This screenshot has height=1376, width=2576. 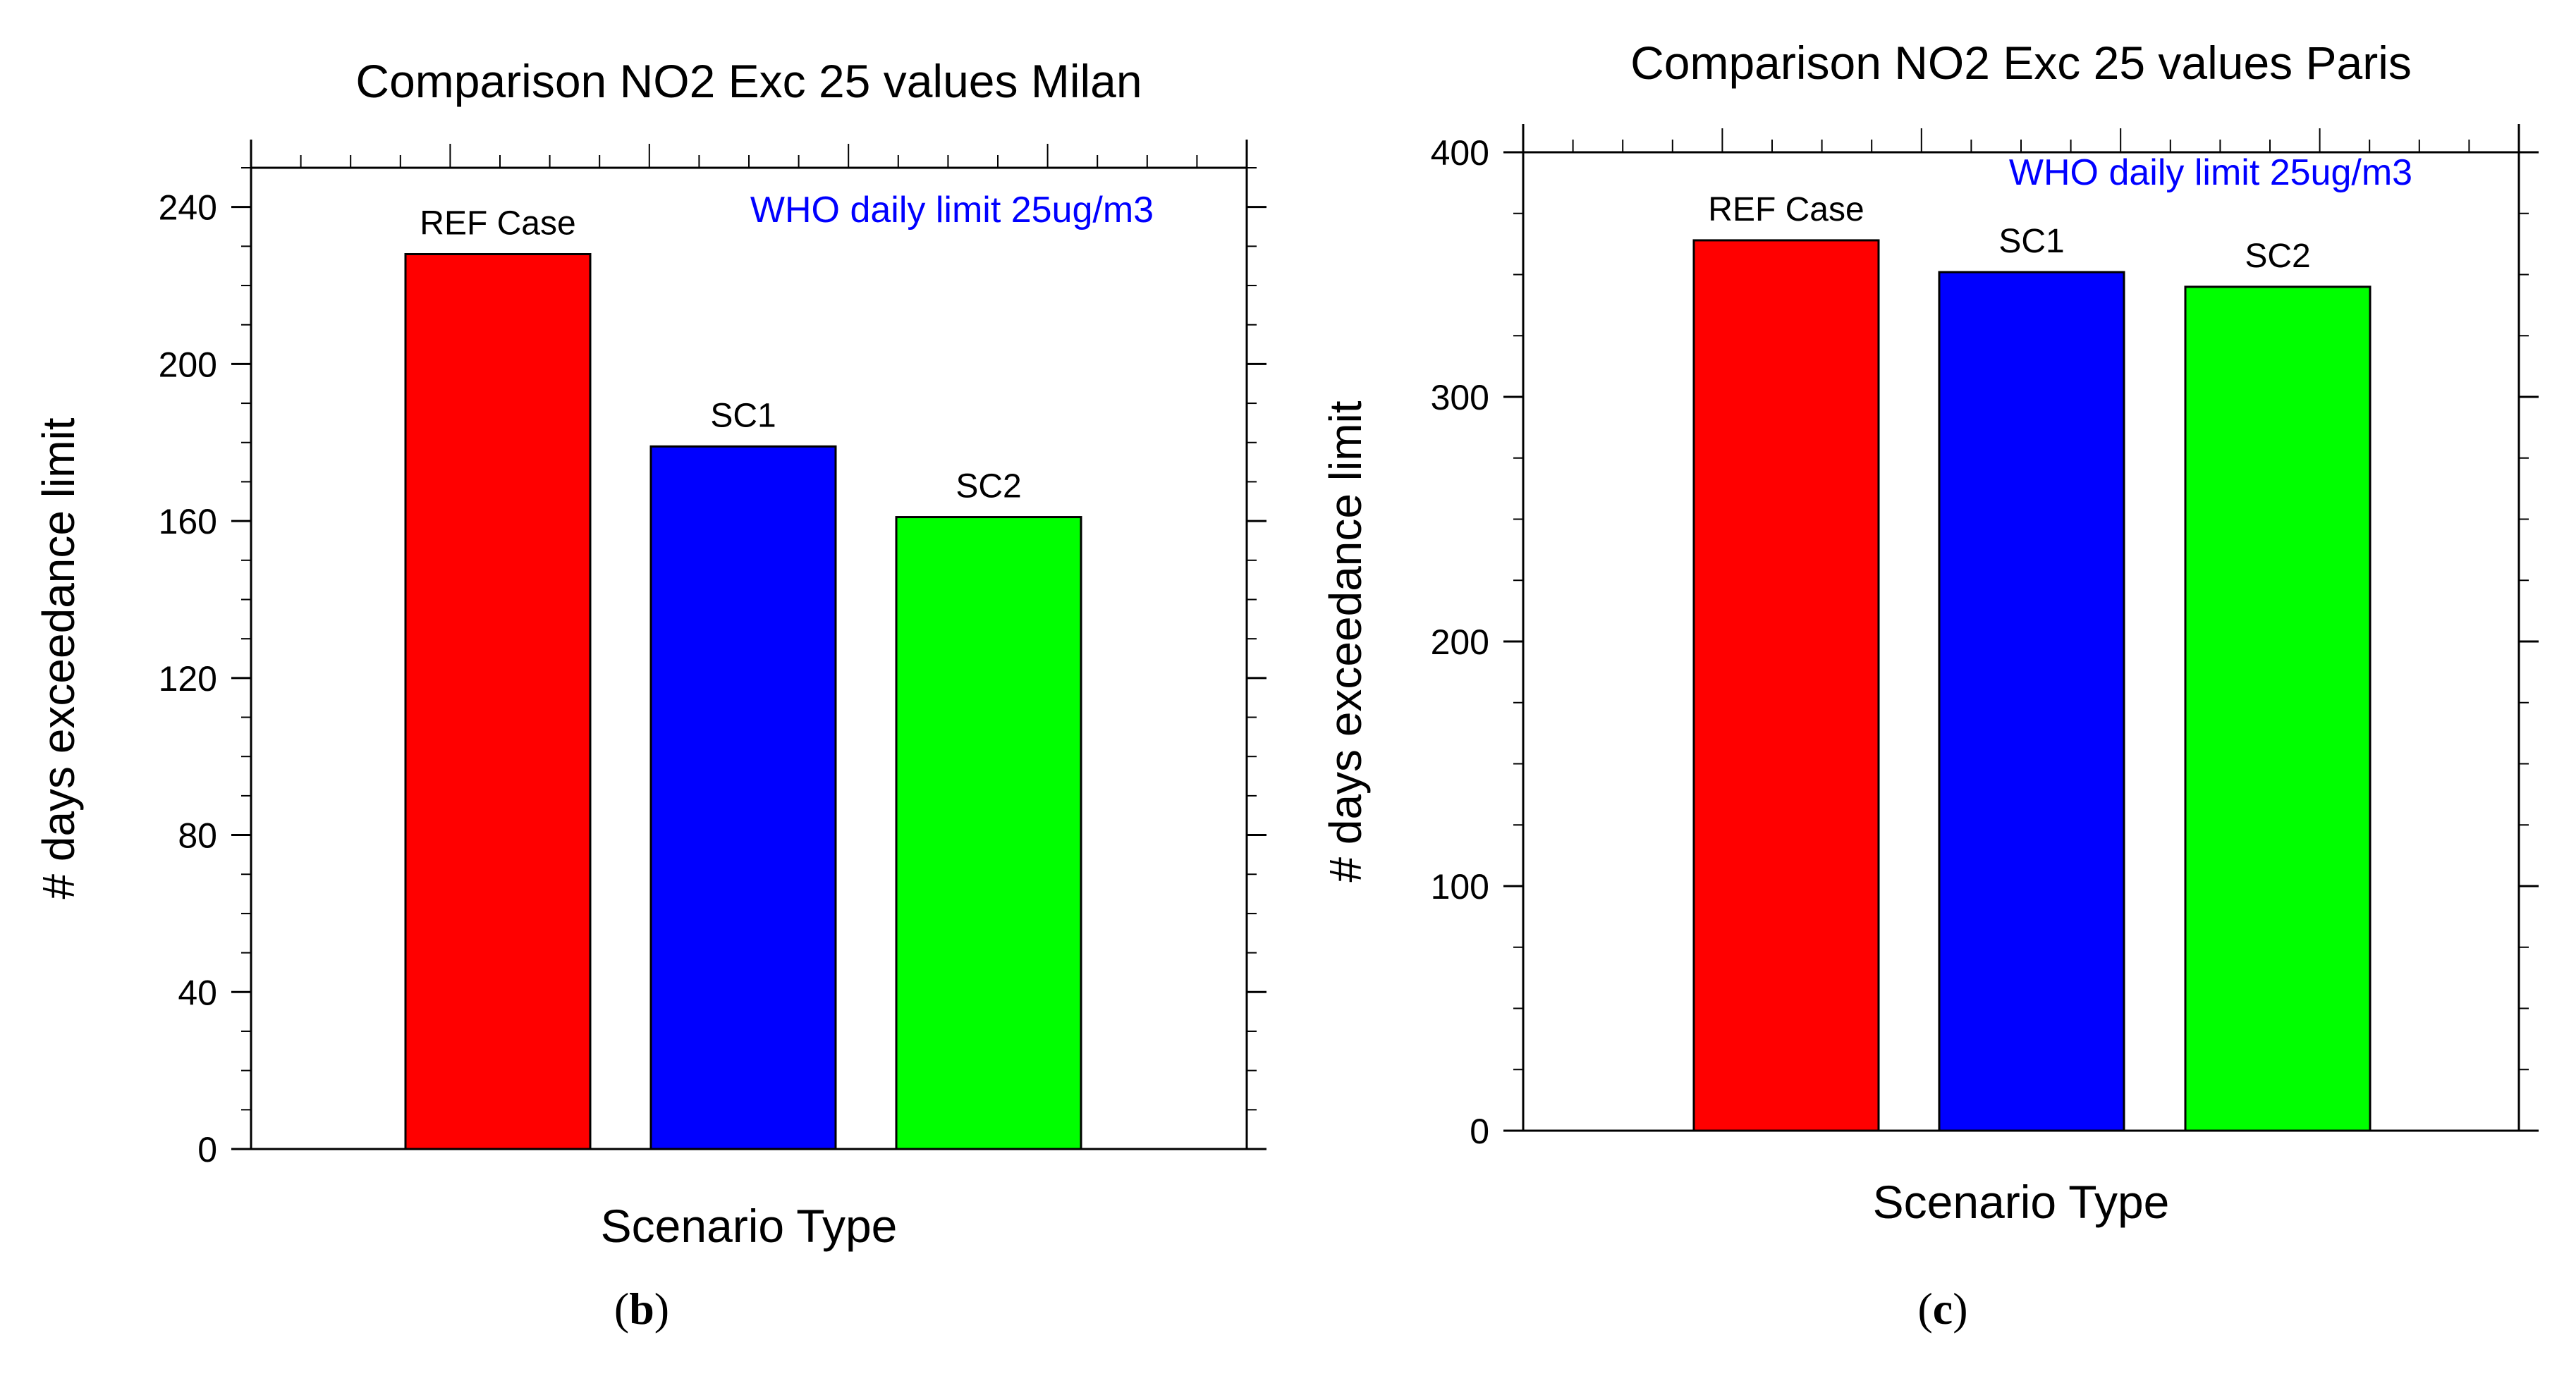 What do you see at coordinates (749, 81) in the screenshot?
I see `chart-b-title: Comparison NO2 Exc 25 values Milan` at bounding box center [749, 81].